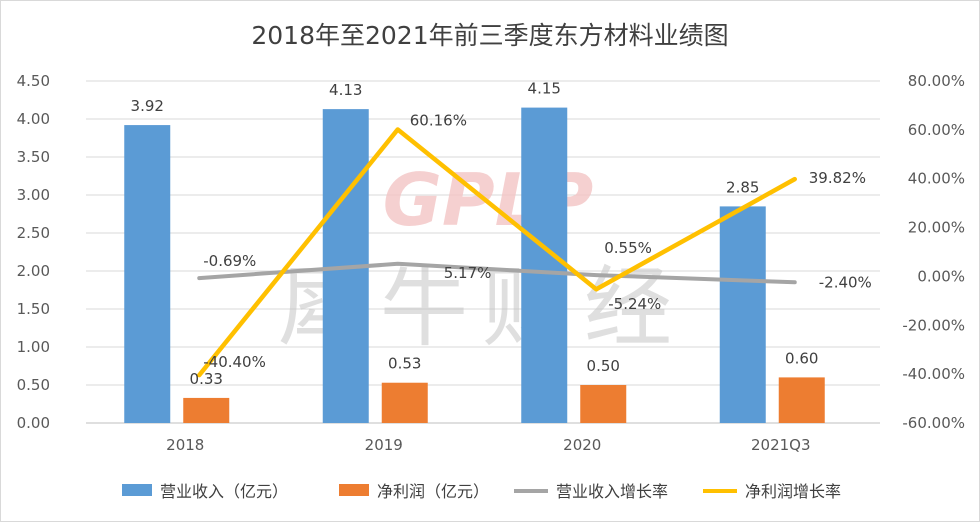  Describe the element at coordinates (933, 423) in the screenshot. I see `y-right-tick-label: -60.00%` at that location.